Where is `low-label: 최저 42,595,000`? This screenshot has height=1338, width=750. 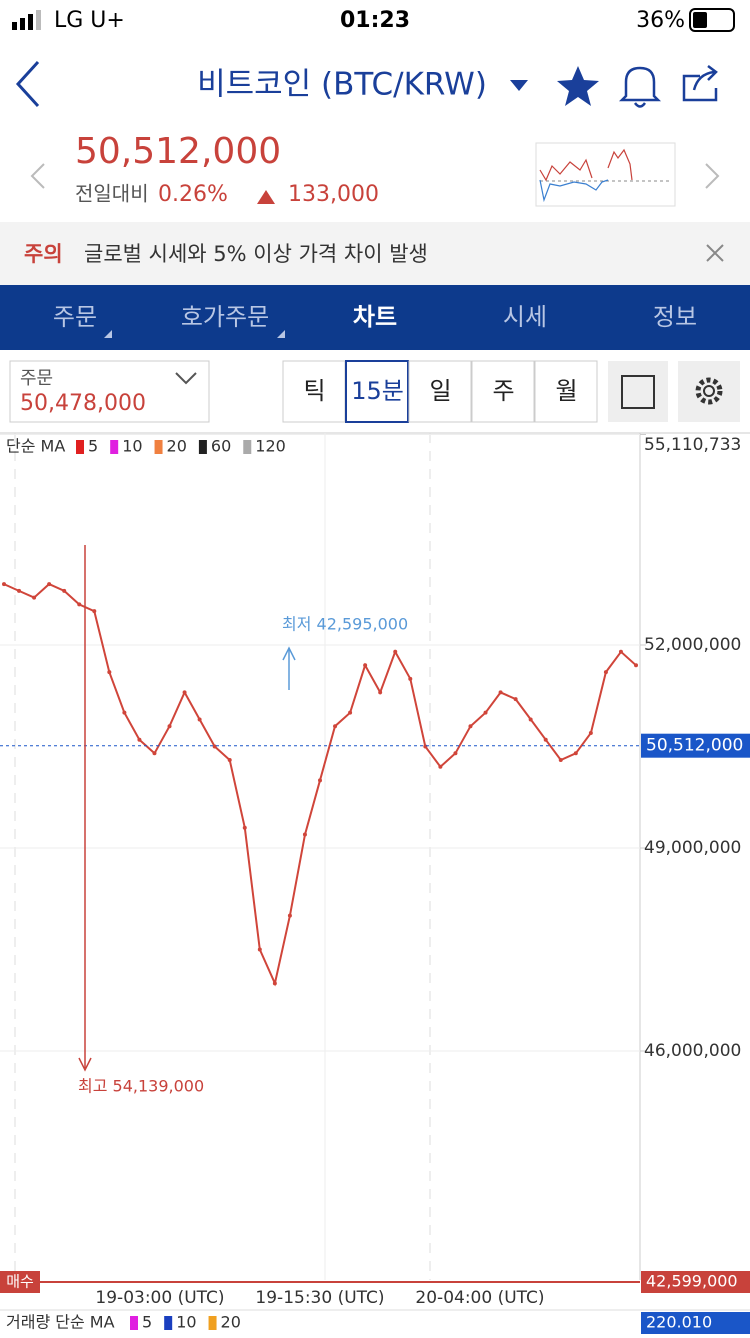
low-label: 최저 42,595,000 is located at coordinates (345, 624).